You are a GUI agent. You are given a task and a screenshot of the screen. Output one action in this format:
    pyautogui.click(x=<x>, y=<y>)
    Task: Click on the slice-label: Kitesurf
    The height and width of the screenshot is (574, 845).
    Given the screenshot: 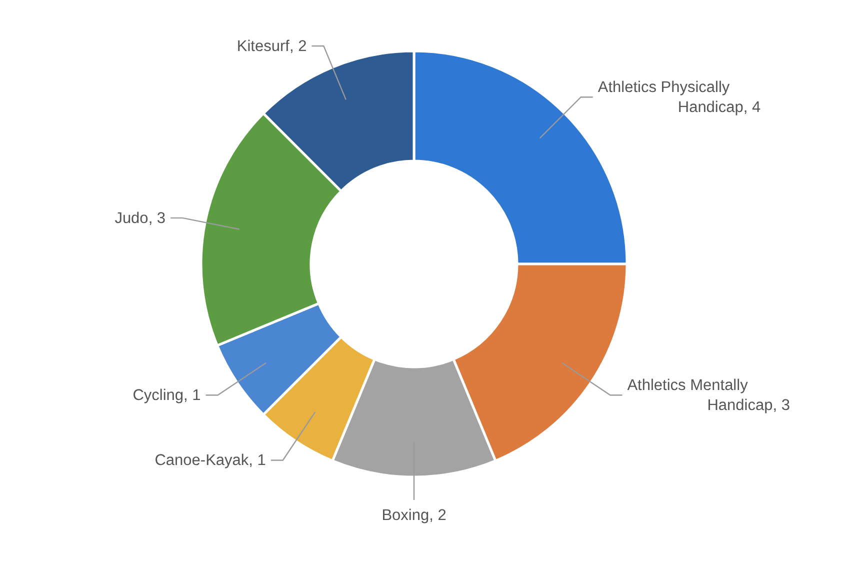 What is the action you would take?
    pyautogui.click(x=263, y=46)
    